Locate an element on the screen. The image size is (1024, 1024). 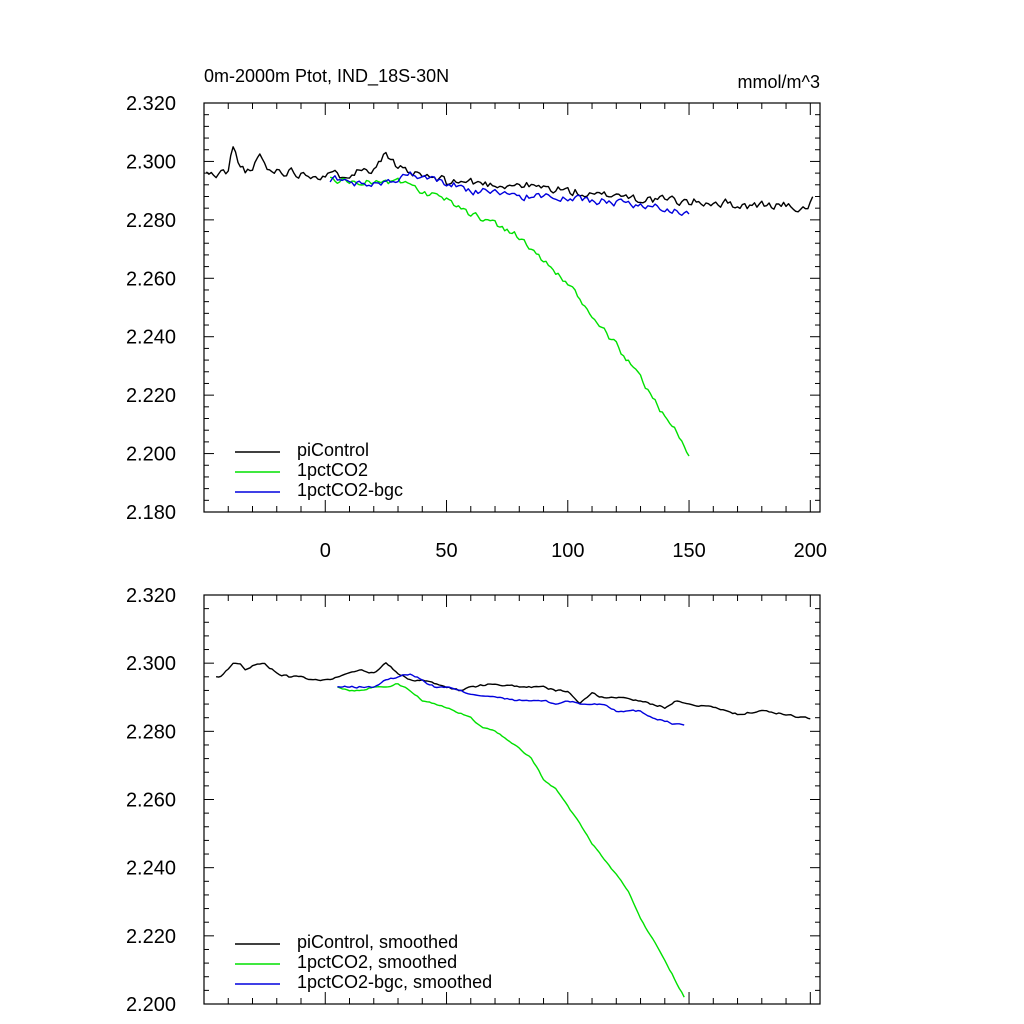
x-tick-label: 200 is located at coordinates (810, 551).